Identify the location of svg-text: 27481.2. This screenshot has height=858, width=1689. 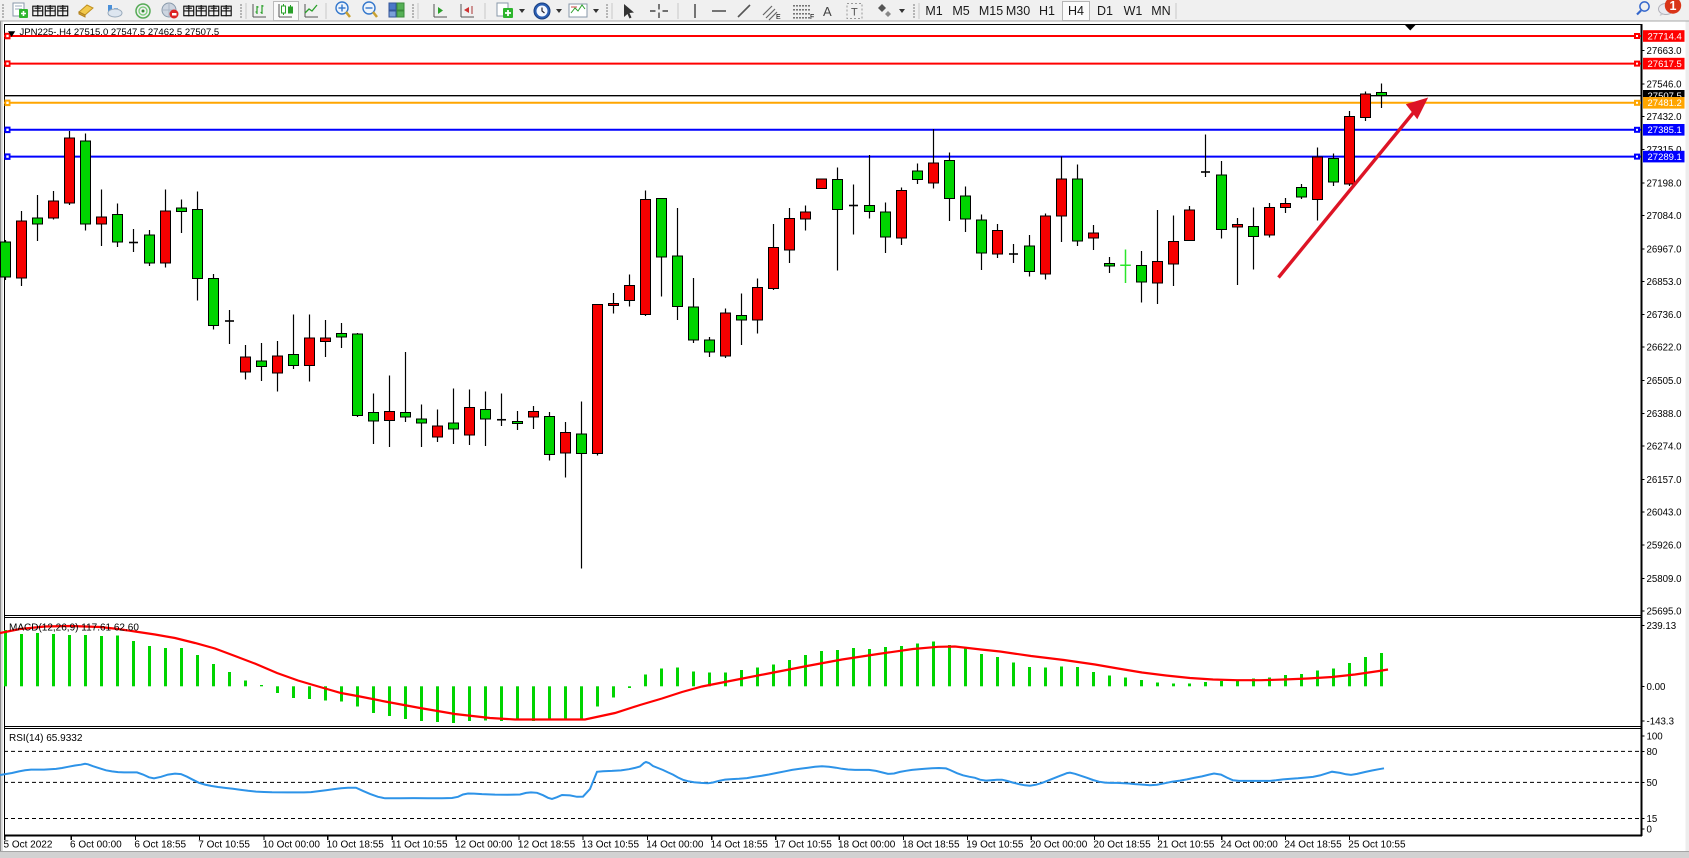
(1665, 103).